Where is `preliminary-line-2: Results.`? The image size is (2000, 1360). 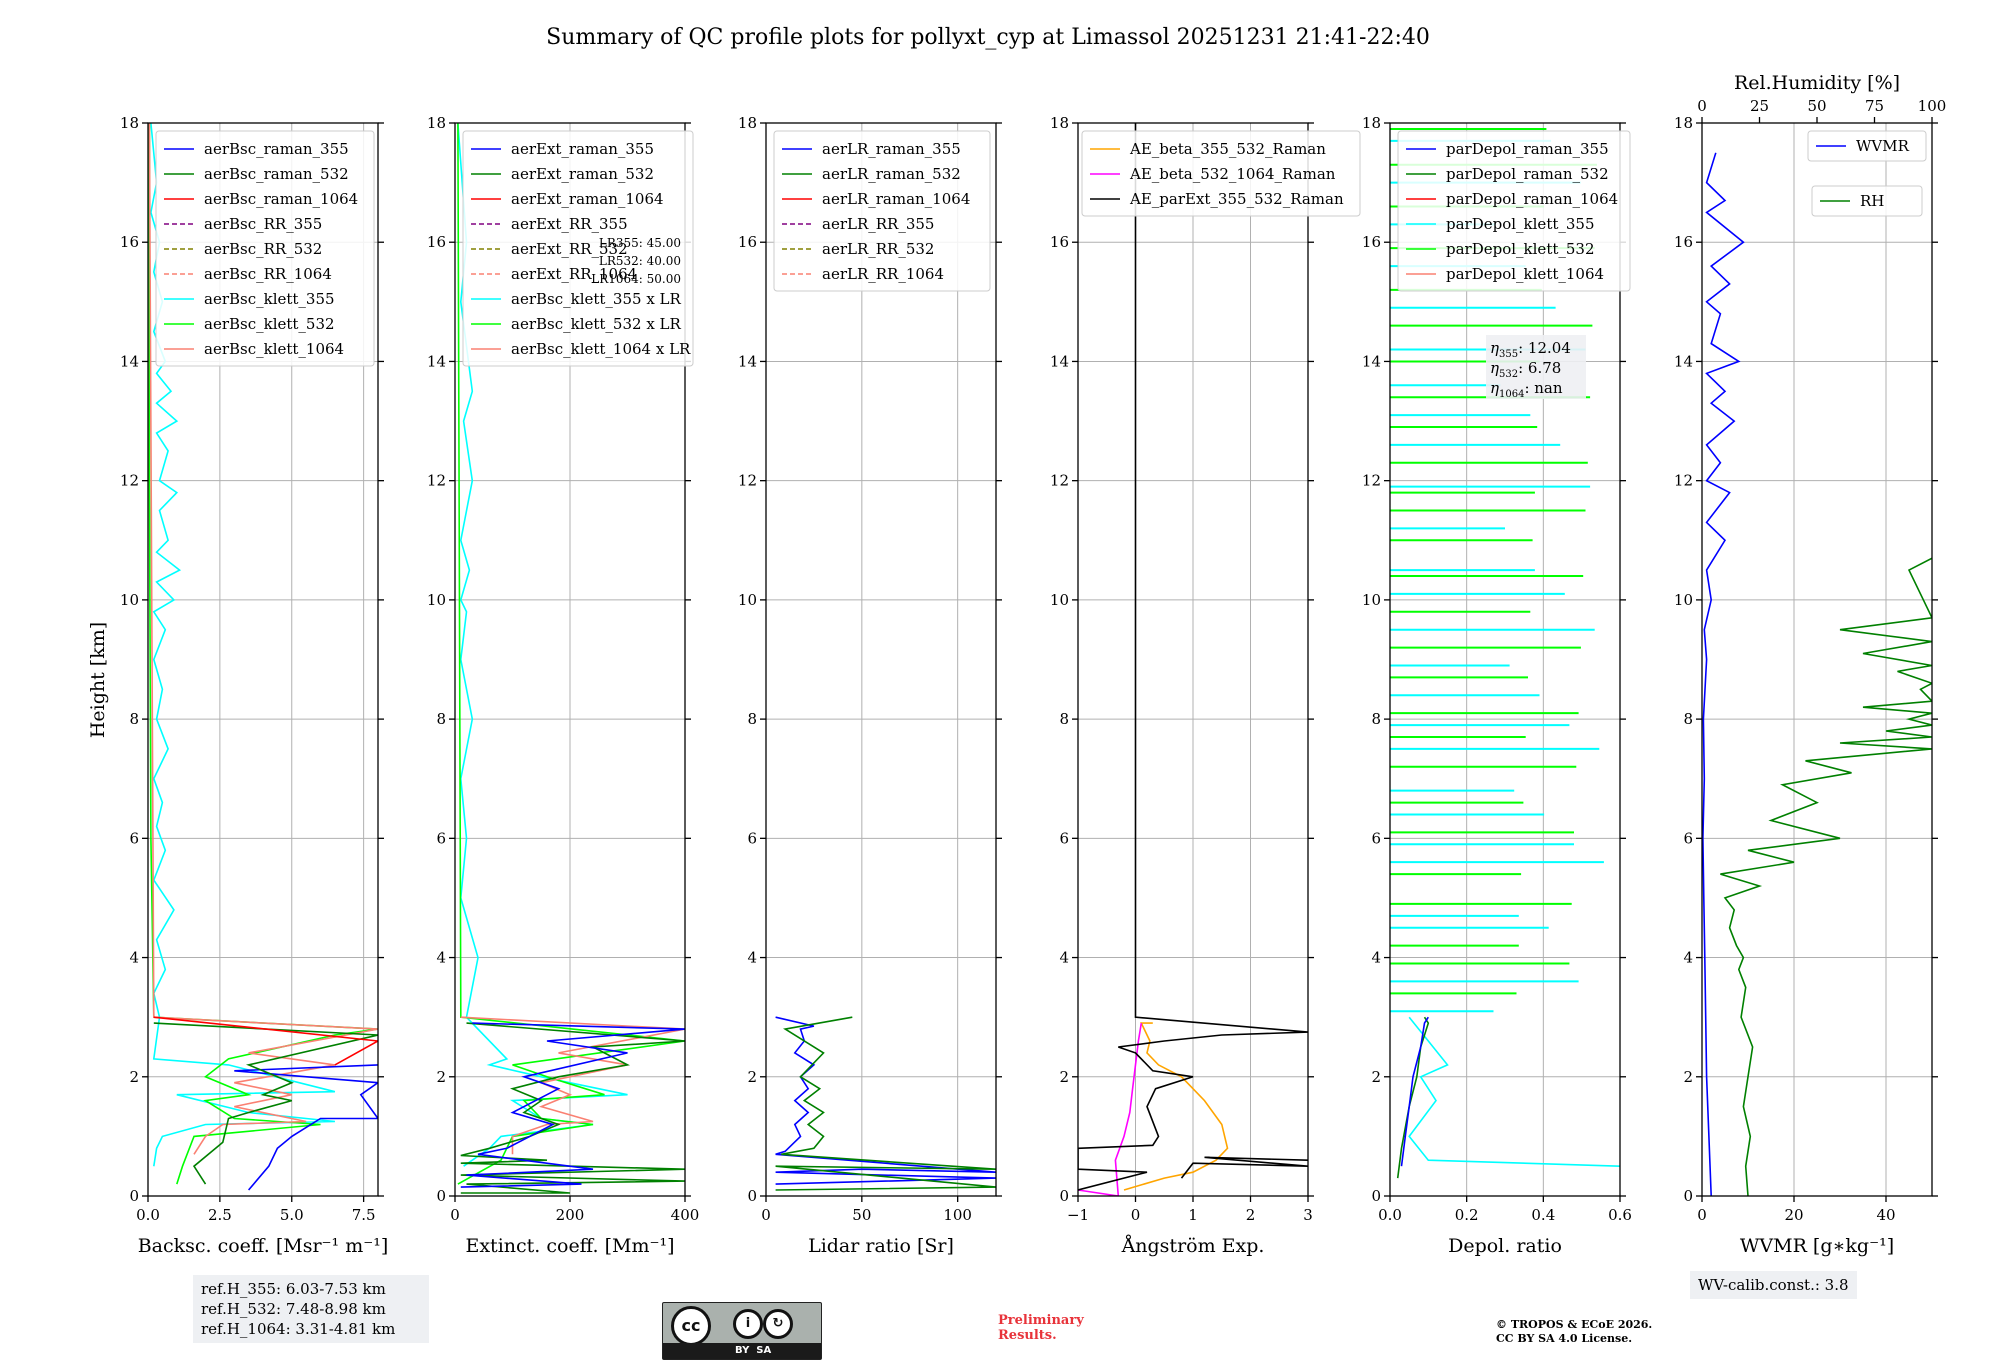
preliminary-line-2: Results. is located at coordinates (1027, 1335).